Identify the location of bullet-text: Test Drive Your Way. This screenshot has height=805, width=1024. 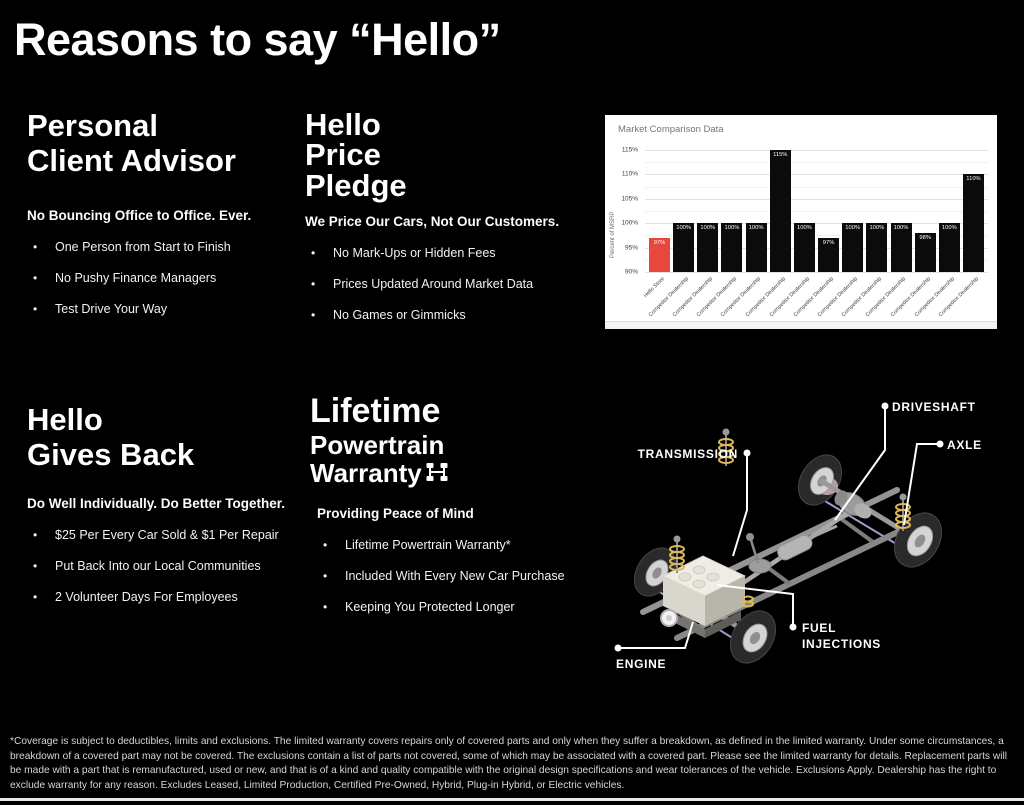
(111, 309).